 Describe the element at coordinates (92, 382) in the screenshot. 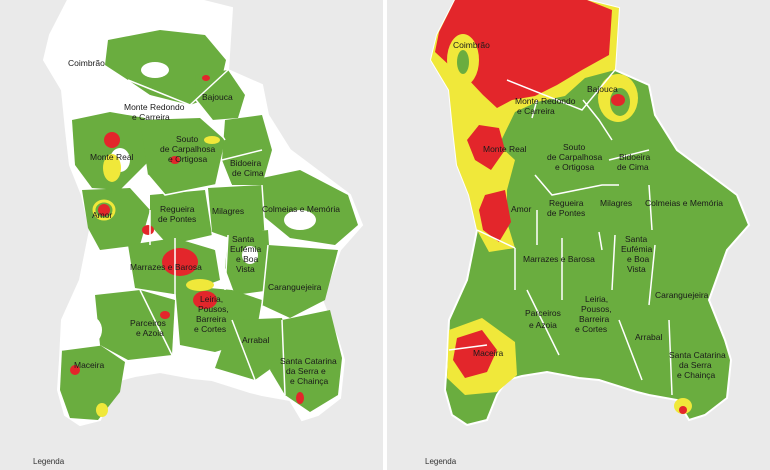

I see `left-green-maceira` at that location.